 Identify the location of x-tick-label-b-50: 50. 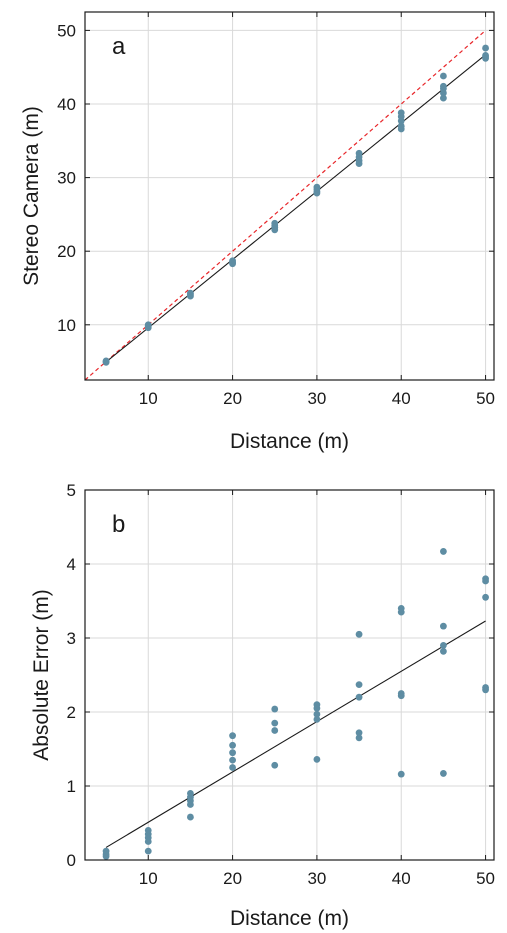
(485, 878).